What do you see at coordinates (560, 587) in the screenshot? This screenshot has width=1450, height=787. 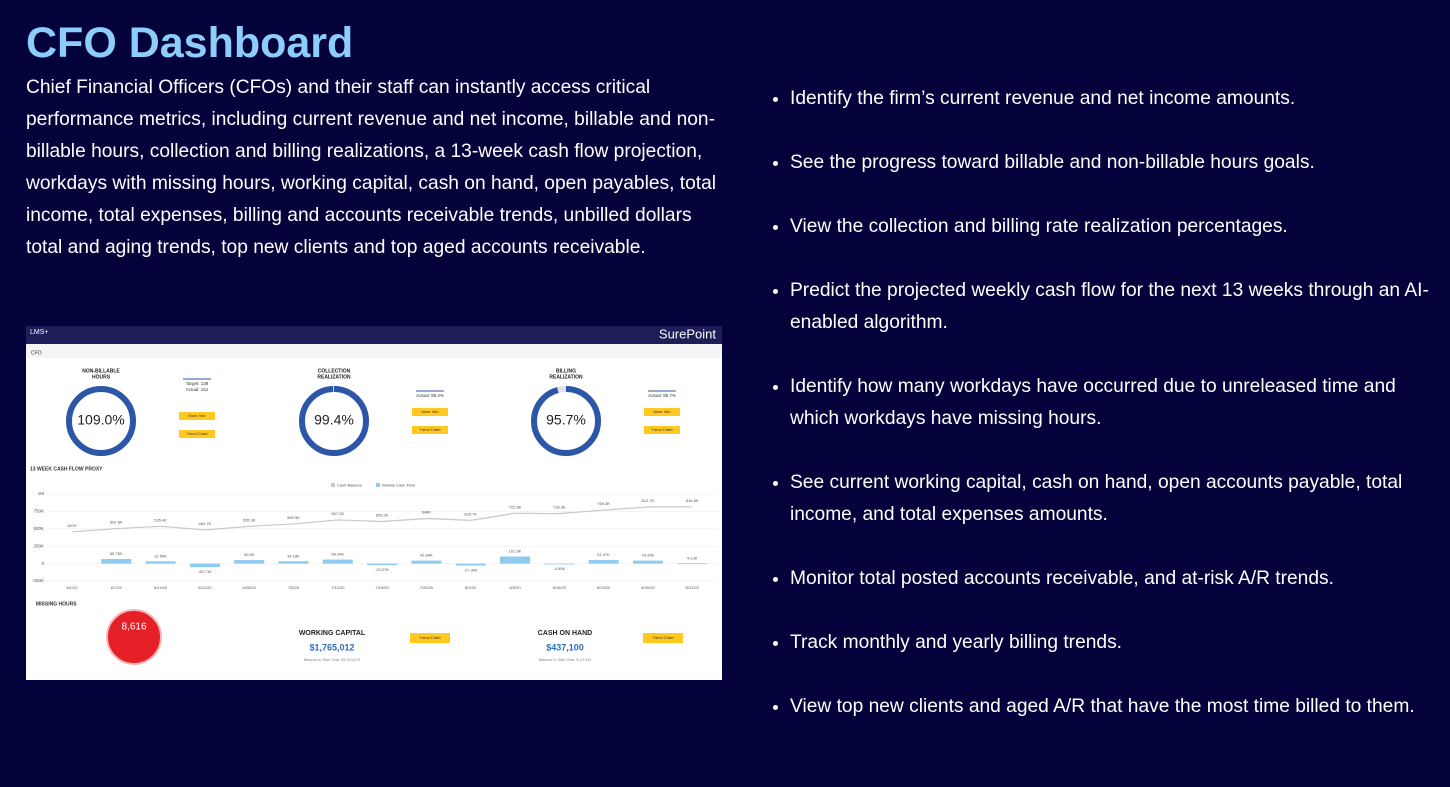 I see `x-tick-label: 8/16/20` at bounding box center [560, 587].